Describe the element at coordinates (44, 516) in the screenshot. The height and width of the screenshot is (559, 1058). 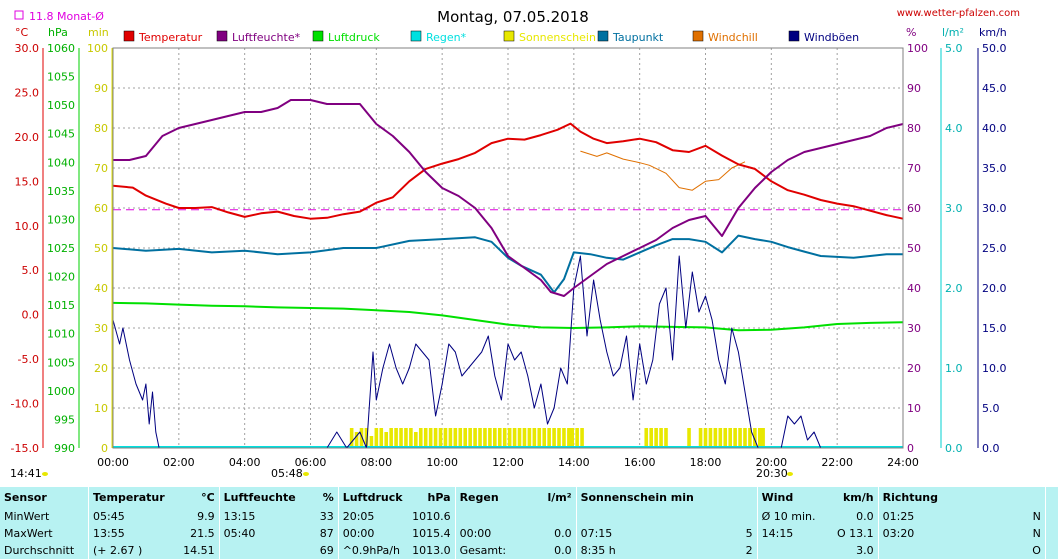
I see `row-label: MinWert` at that location.